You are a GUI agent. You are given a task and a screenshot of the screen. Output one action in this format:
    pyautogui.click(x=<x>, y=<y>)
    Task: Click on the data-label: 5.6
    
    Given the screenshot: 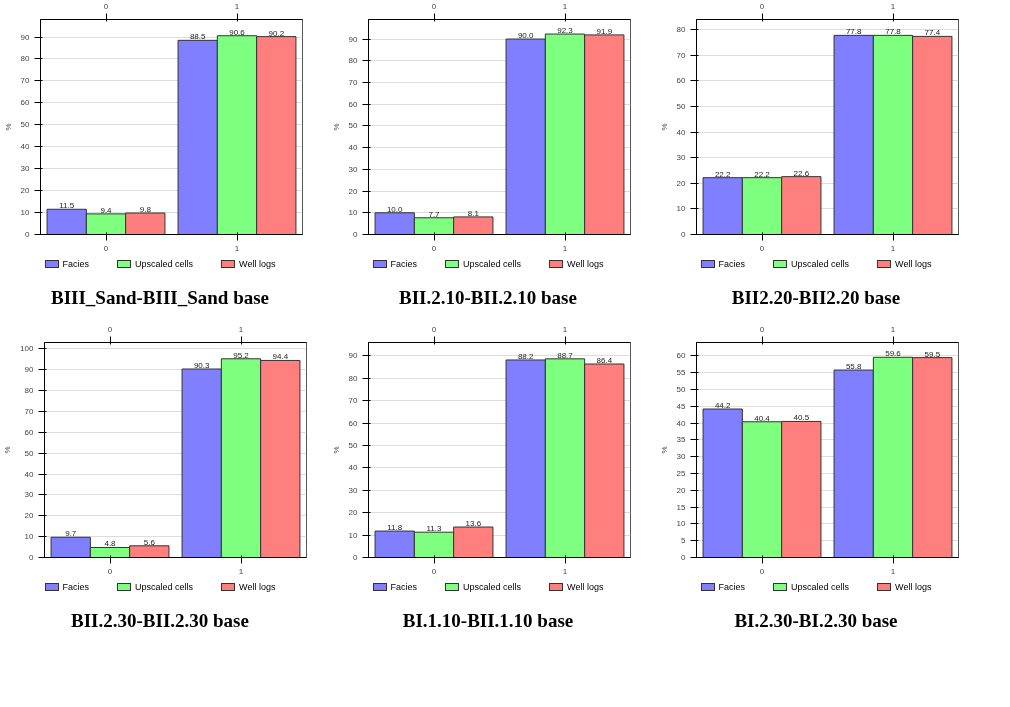 What is the action you would take?
    pyautogui.click(x=149, y=542)
    